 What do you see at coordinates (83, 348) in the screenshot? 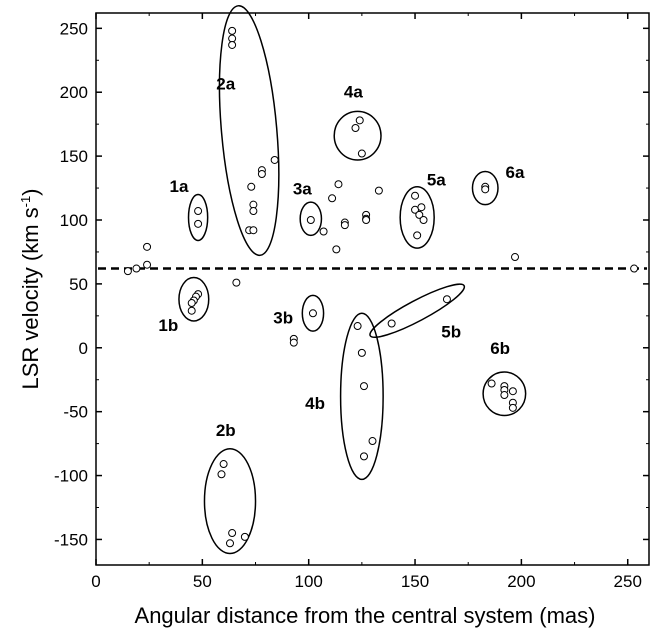
I see `y-tick-label: 0` at bounding box center [83, 348].